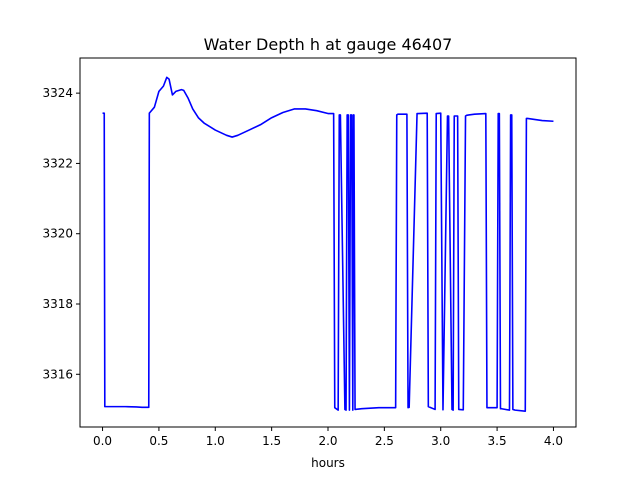 Image resolution: width=640 pixels, height=480 pixels. Describe the element at coordinates (57, 304) in the screenshot. I see `y-tick-label: 3318` at that location.